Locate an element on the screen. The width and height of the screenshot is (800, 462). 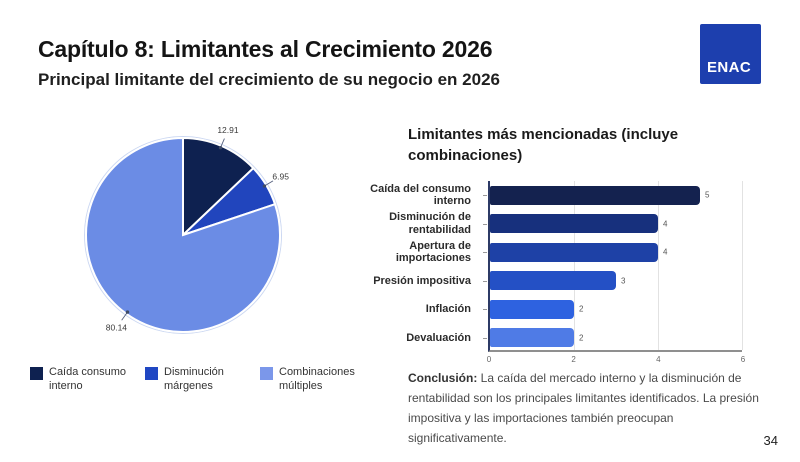
enac-logo-text: ENAC is located at coordinates (729, 67).